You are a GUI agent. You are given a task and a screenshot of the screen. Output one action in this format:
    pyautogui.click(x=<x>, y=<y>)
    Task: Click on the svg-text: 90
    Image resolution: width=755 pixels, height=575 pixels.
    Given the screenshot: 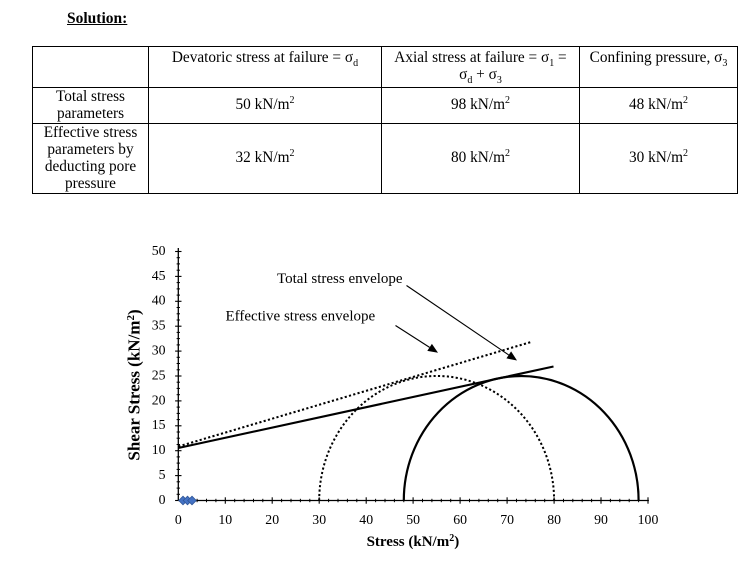 What is the action you would take?
    pyautogui.click(x=601, y=519)
    